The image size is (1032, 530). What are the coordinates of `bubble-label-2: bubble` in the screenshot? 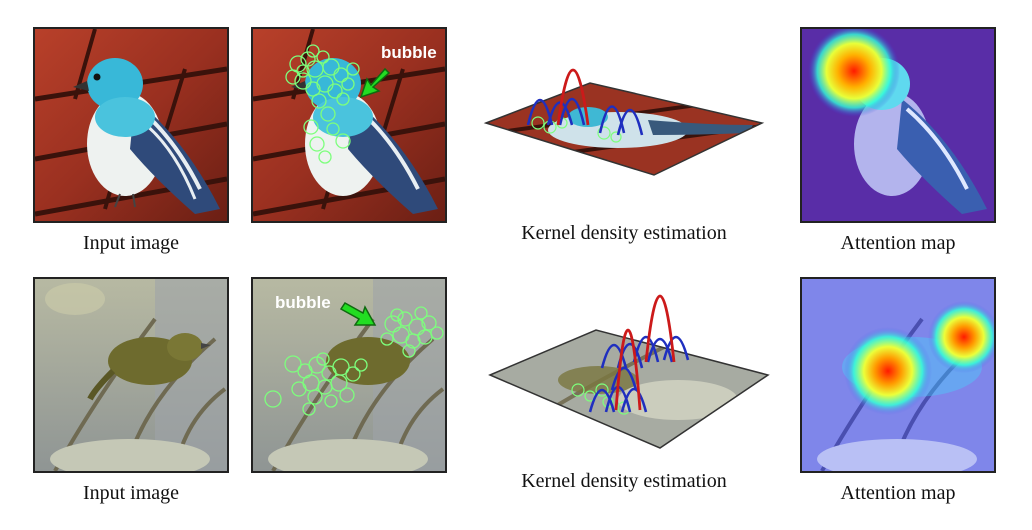 It's located at (303, 302).